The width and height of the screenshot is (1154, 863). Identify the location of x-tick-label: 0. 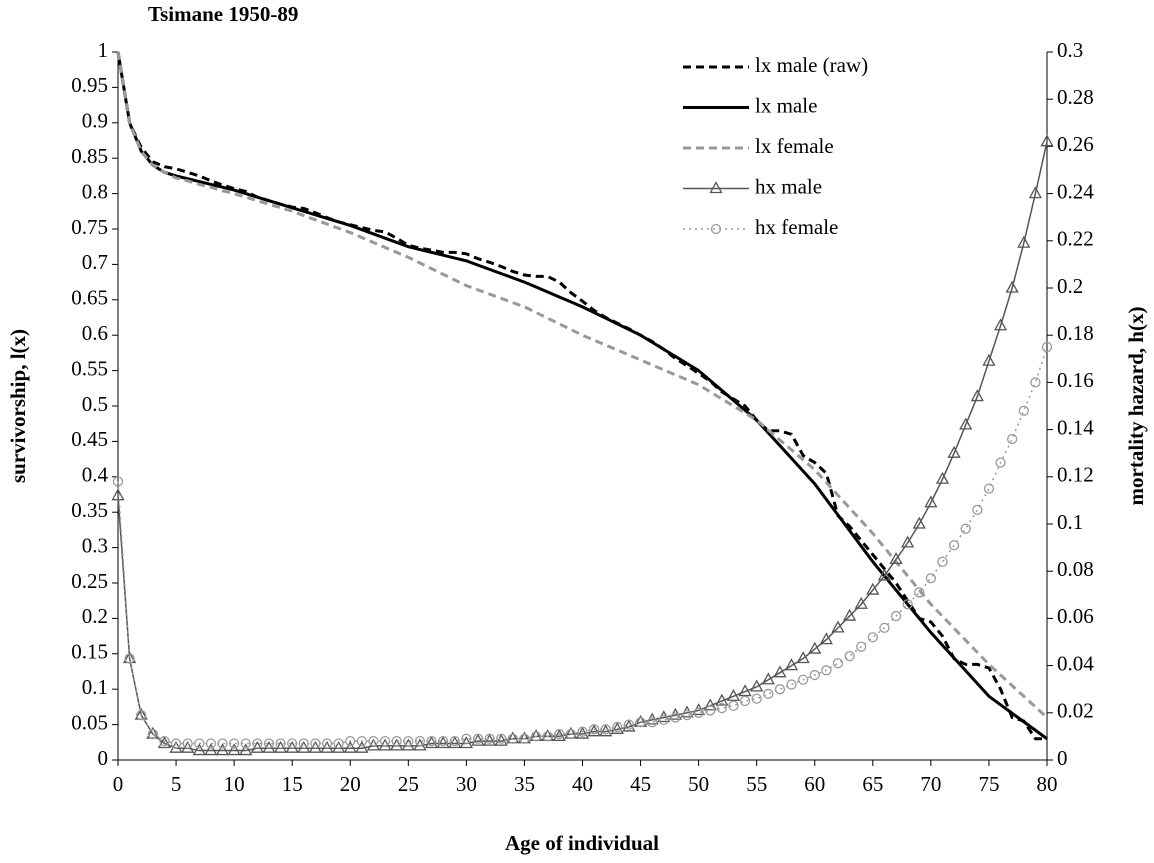
(118, 784).